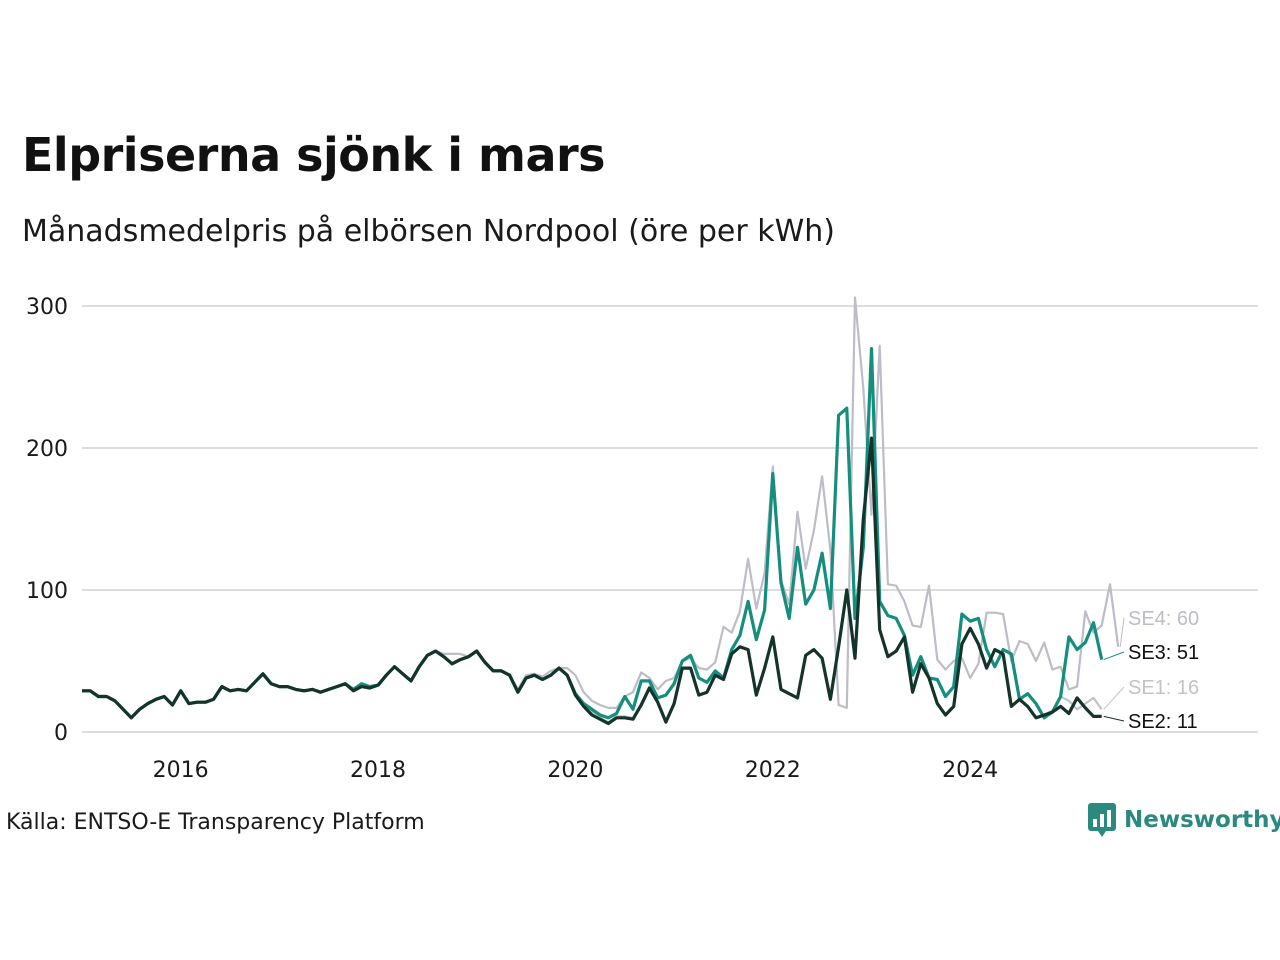  Describe the element at coordinates (1122, 632) in the screenshot. I see `leader-line-se4` at that location.